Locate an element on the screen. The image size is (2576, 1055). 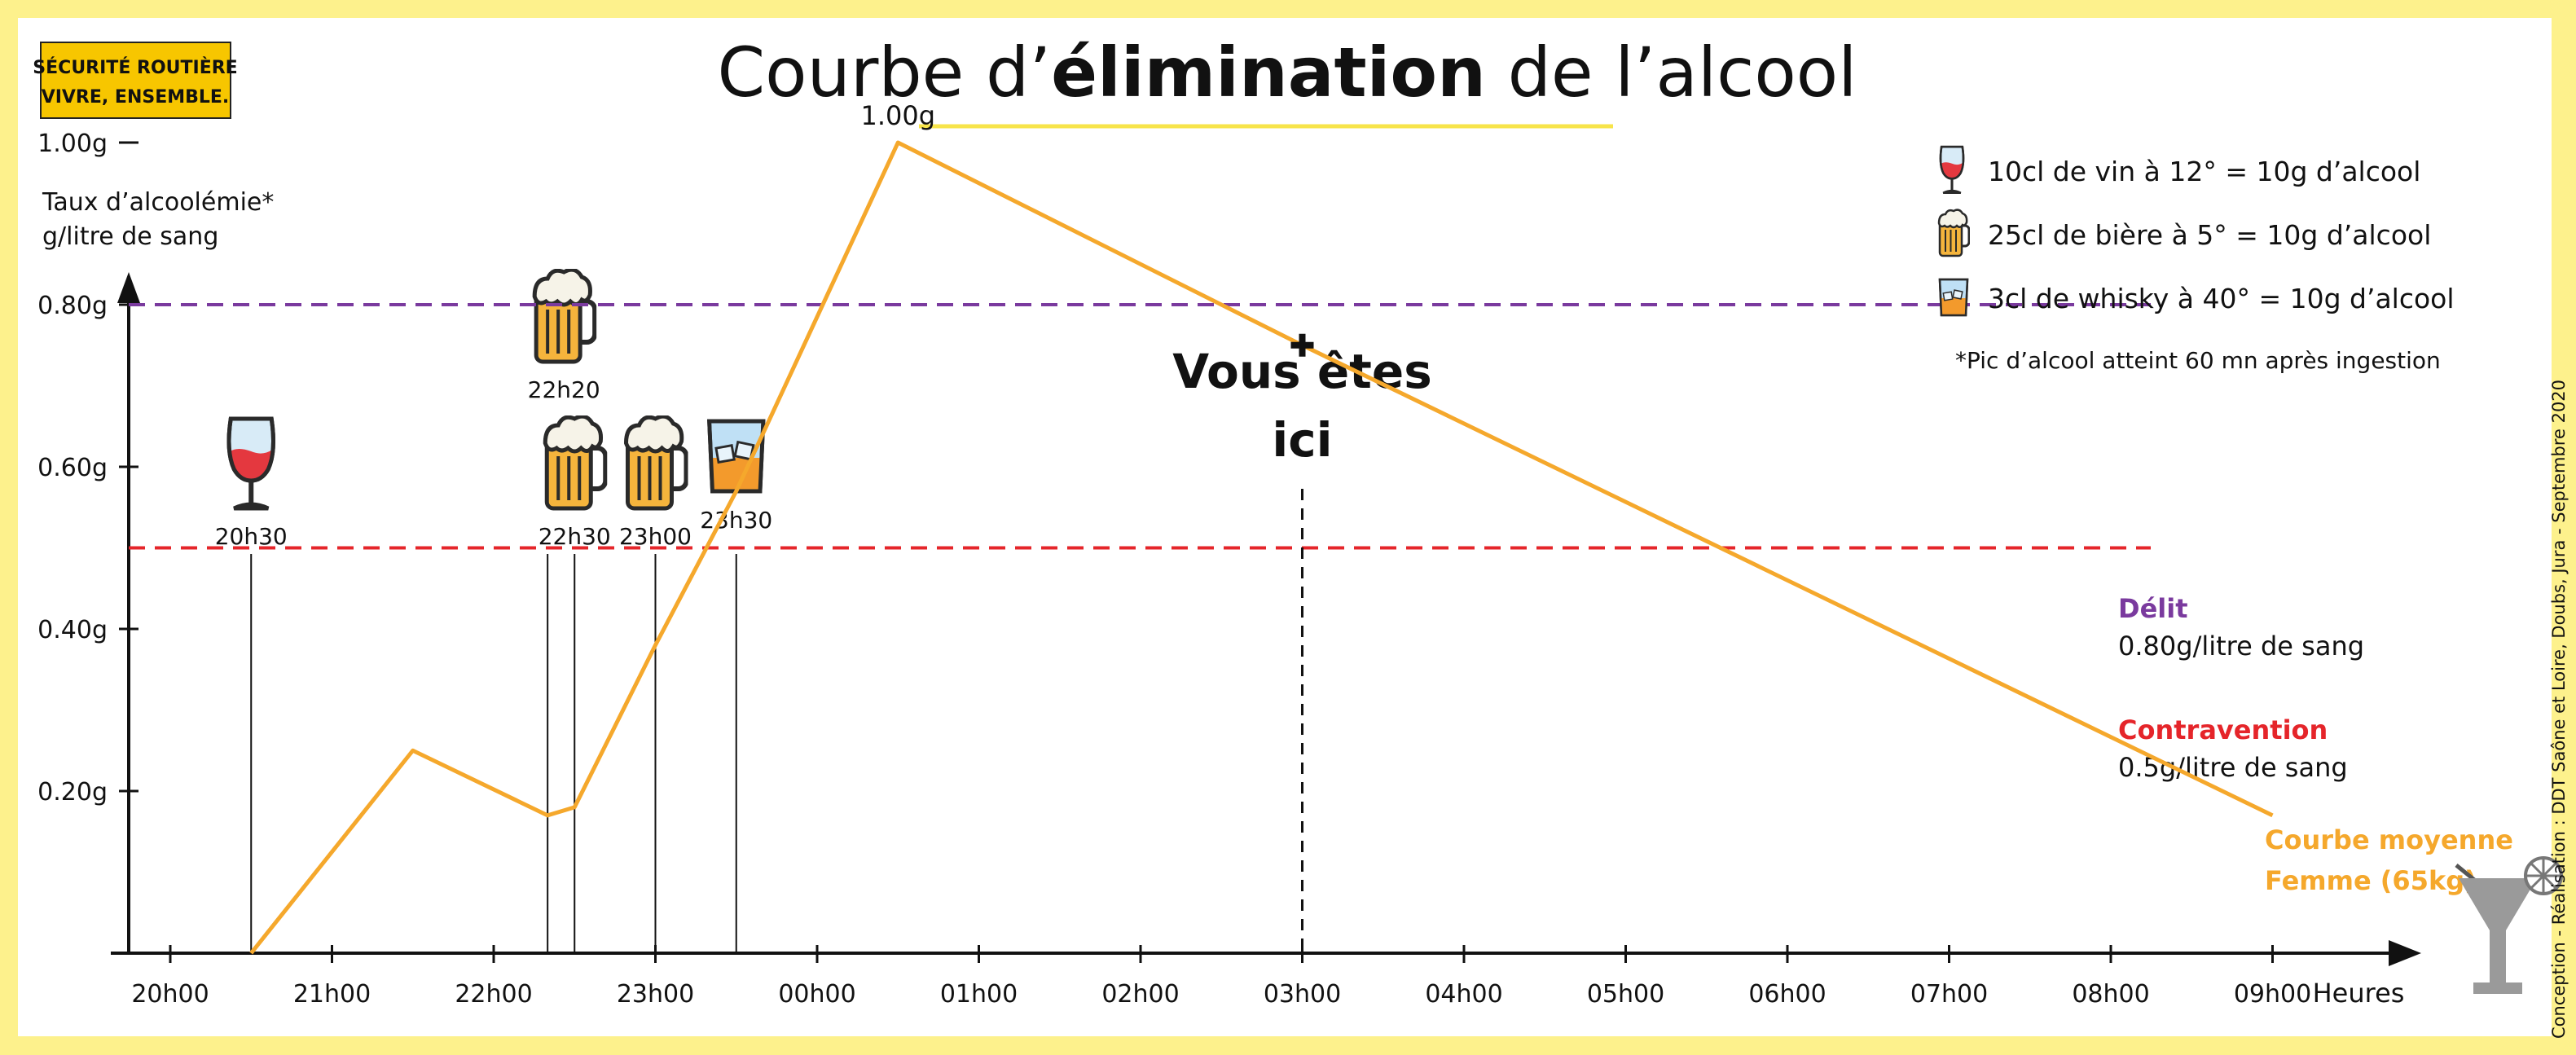
x-tick-label: 06h00 is located at coordinates (1787, 994).